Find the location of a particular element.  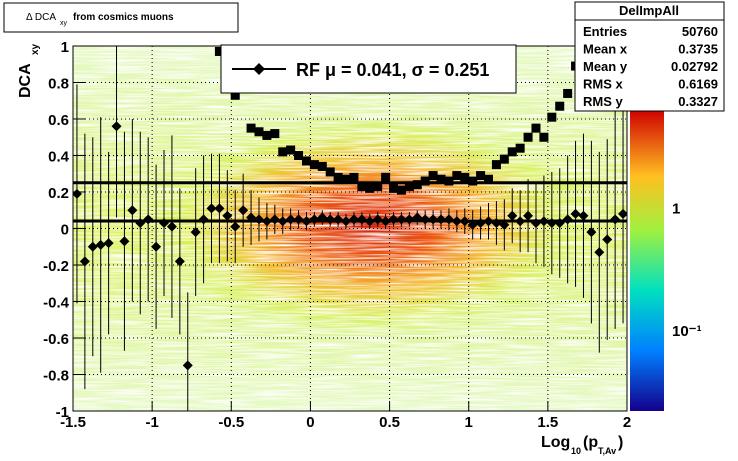

stats-key: Mean x is located at coordinates (605, 49).